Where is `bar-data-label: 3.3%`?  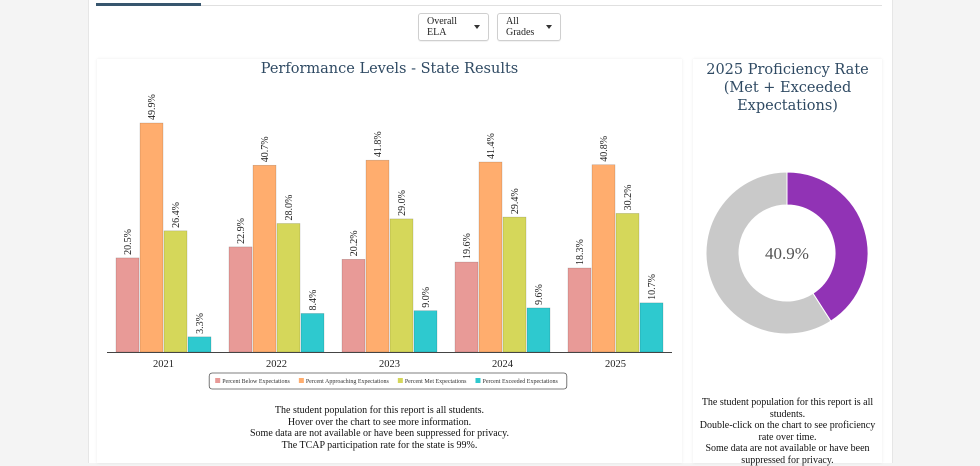 bar-data-label: 3.3% is located at coordinates (200, 323).